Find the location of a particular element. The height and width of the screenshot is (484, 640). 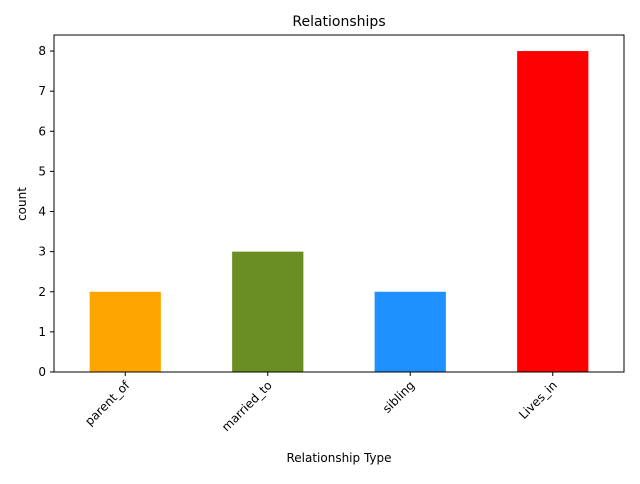

y-axis: 0 1 2 3 4 5 6 7 8 is located at coordinates (46, 211).